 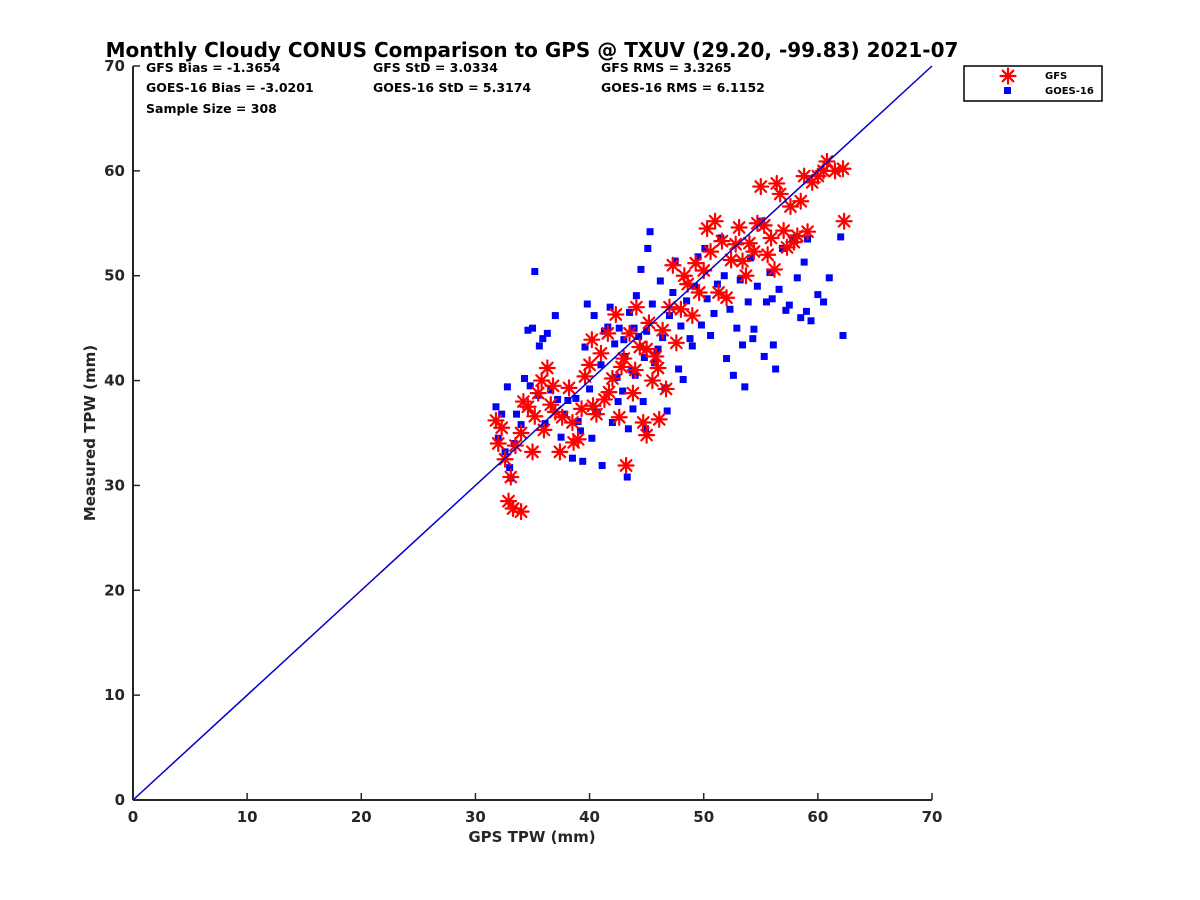 I want to click on y-tick-label: 40, so click(x=114, y=381).